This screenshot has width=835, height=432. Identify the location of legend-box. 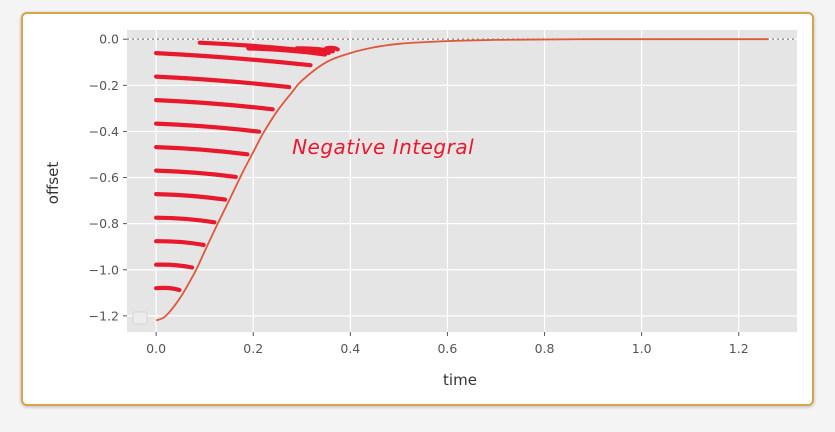
(140, 318).